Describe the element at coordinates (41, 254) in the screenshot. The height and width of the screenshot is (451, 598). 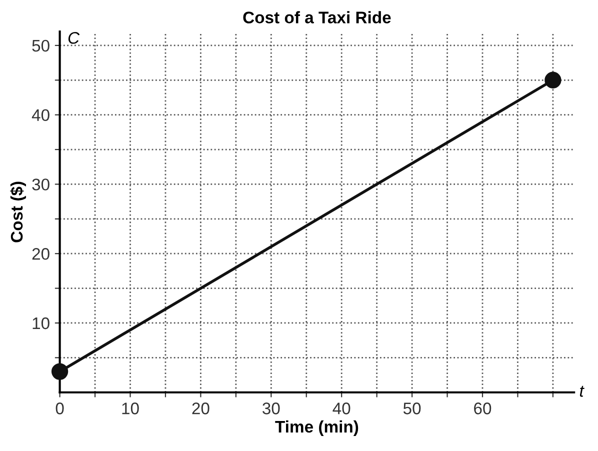
I see `y-tick-label: 20` at that location.